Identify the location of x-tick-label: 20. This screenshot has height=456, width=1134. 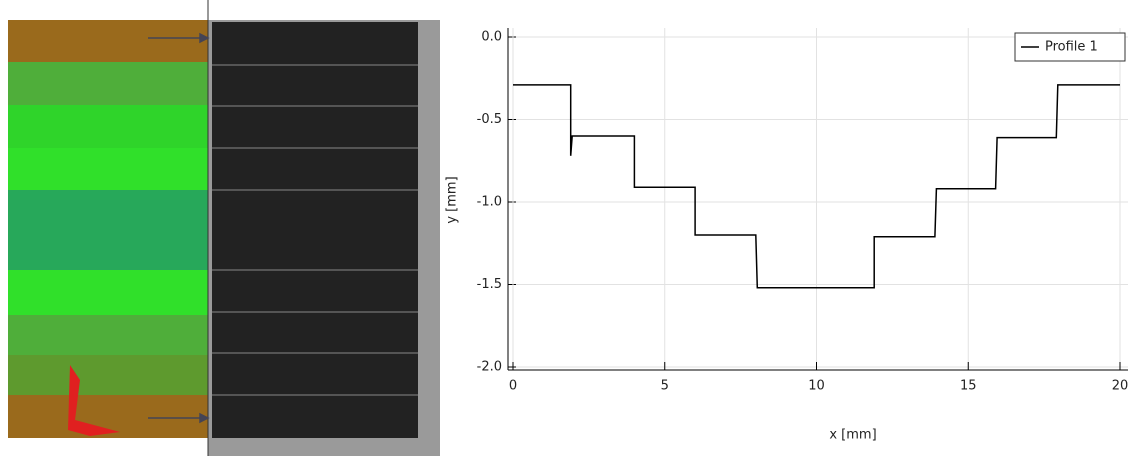
(1120, 386).